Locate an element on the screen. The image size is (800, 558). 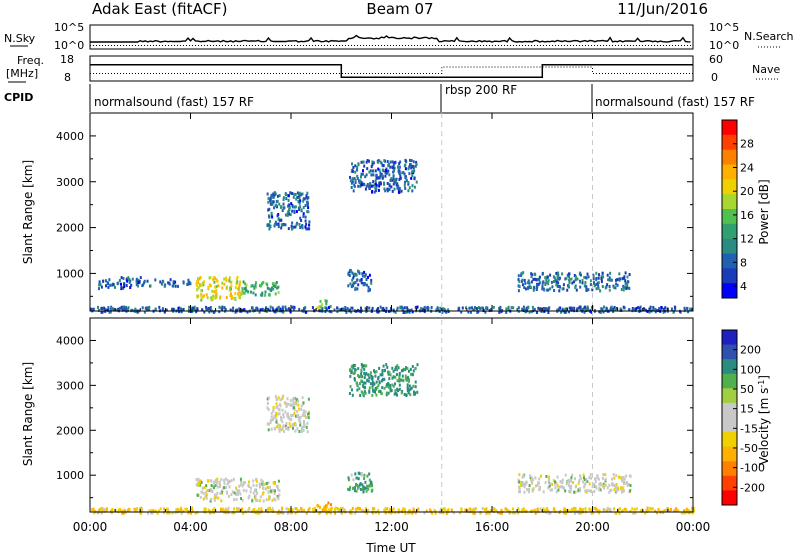
colorbar-tick-label: 15 is located at coordinates (747, 409).